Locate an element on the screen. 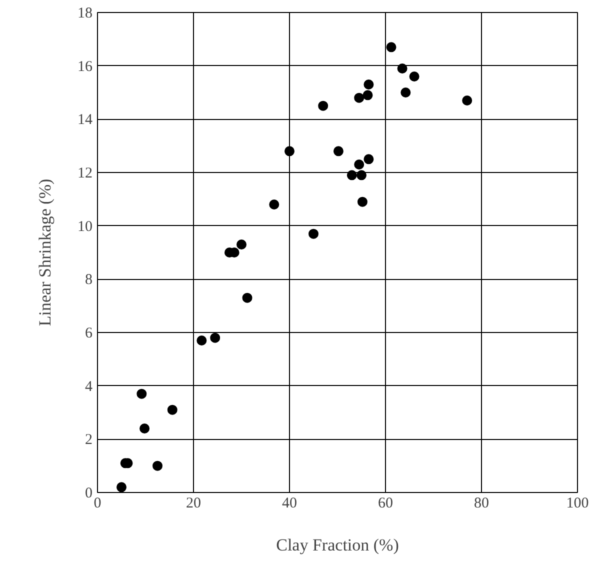 The height and width of the screenshot is (585, 604). x-tick-label: 20 is located at coordinates (193, 504).